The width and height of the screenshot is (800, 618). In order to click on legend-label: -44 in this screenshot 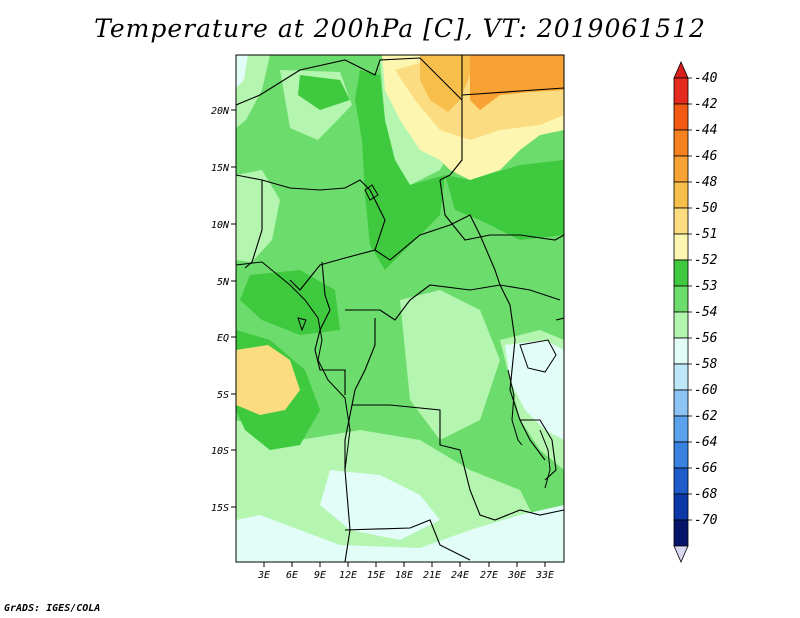, I will do `click(705, 130)`.